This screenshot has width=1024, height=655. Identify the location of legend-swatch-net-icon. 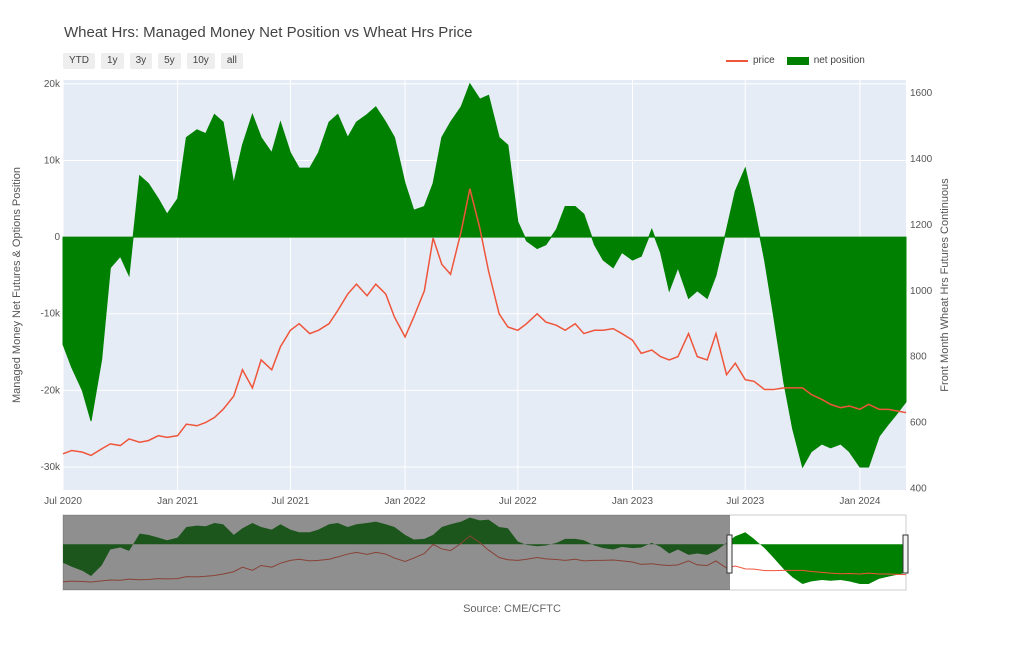
(797, 60).